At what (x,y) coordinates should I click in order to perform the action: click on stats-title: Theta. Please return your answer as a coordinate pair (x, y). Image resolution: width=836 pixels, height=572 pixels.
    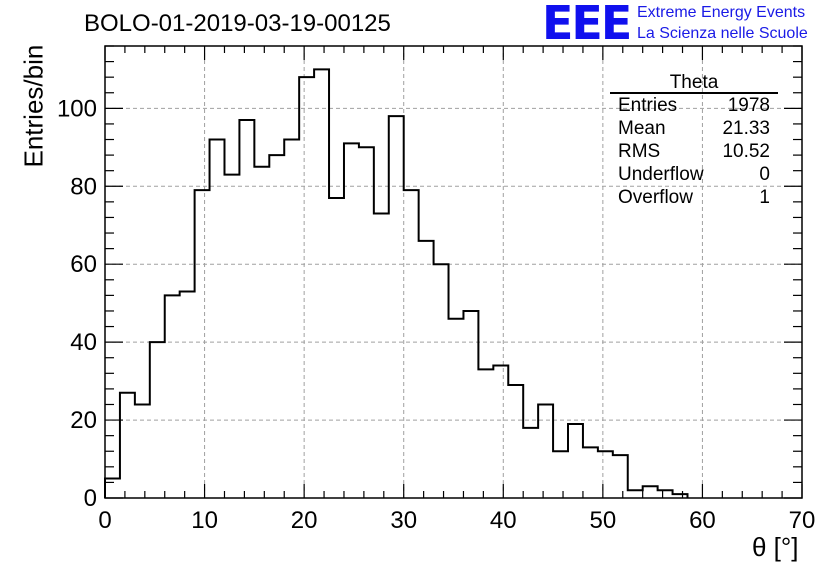
    Looking at the image, I should click on (694, 83).